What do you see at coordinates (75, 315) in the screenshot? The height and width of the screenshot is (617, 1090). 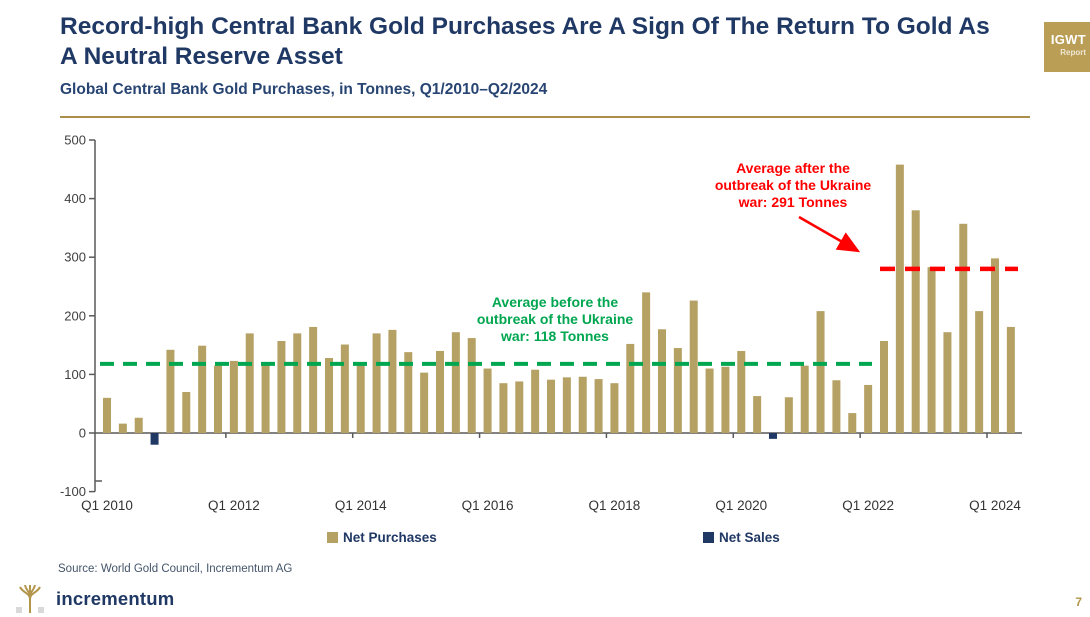 I see `svg-text: 200` at bounding box center [75, 315].